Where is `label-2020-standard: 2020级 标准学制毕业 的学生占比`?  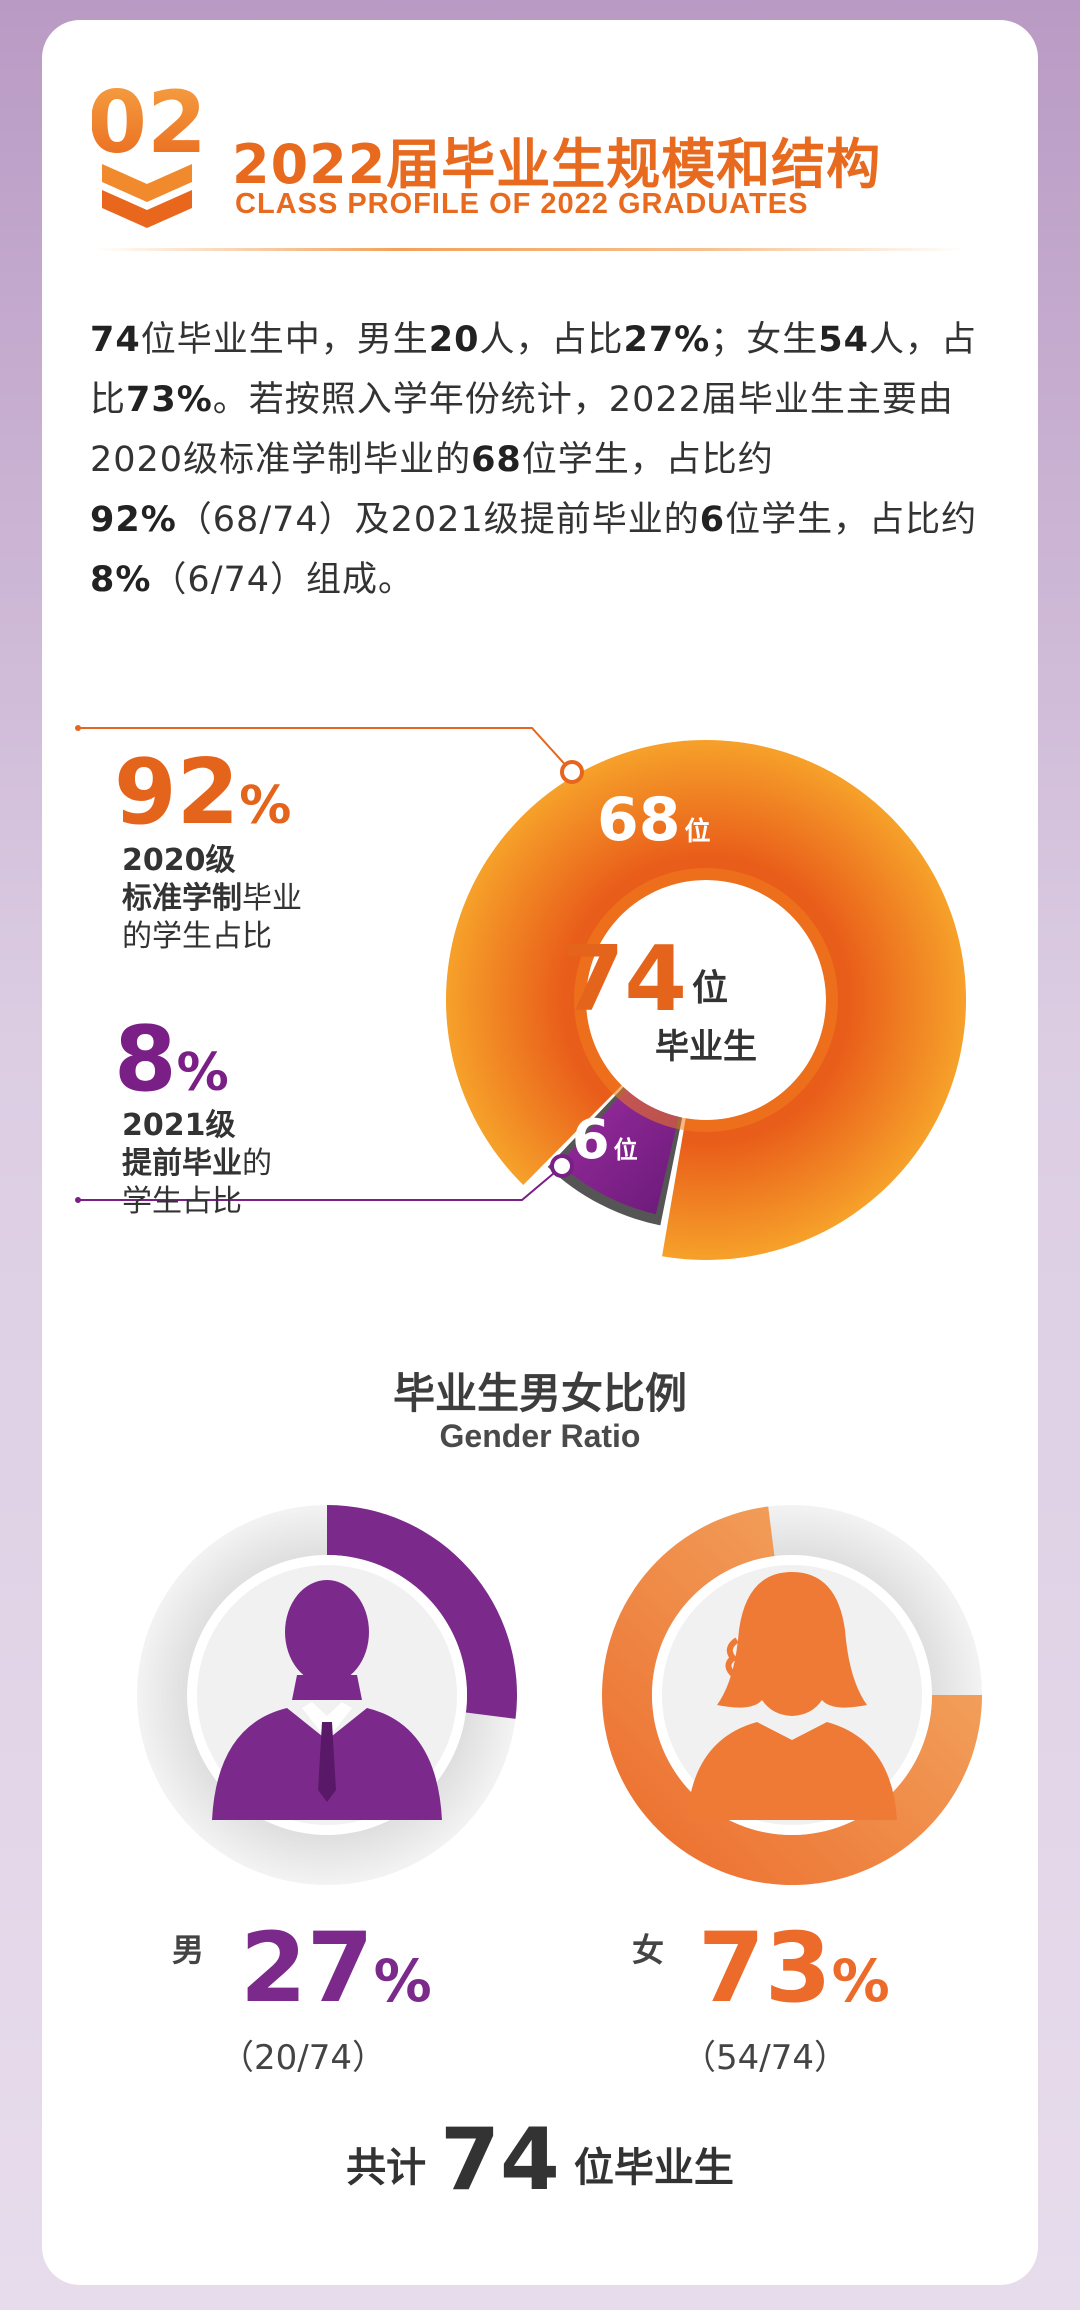
label-2020-standard: 2020级 标准学制毕业 的学生占比 is located at coordinates (212, 898).